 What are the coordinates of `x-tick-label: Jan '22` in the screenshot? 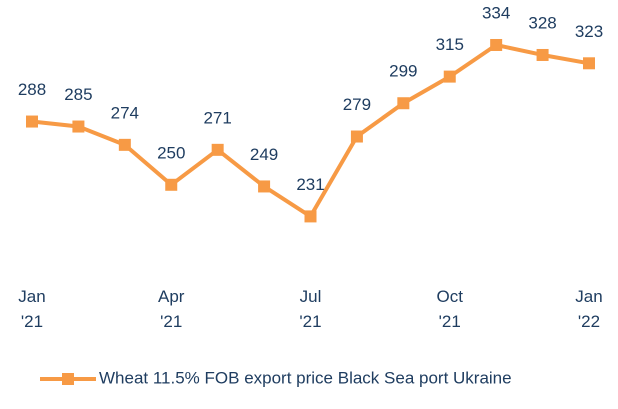 It's located at (588, 309).